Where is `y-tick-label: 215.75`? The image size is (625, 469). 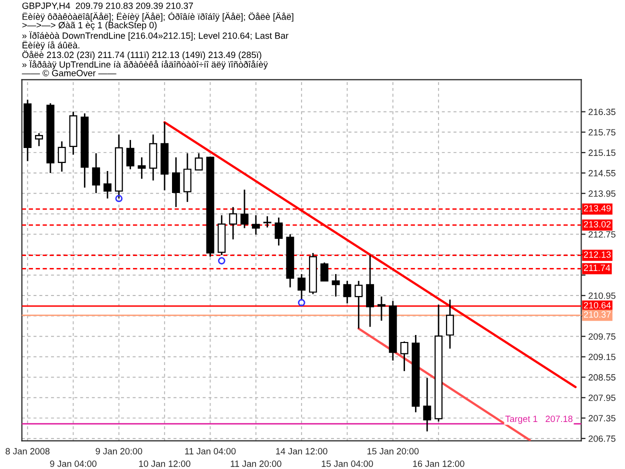
y-tick-label: 215.75 is located at coordinates (602, 132).